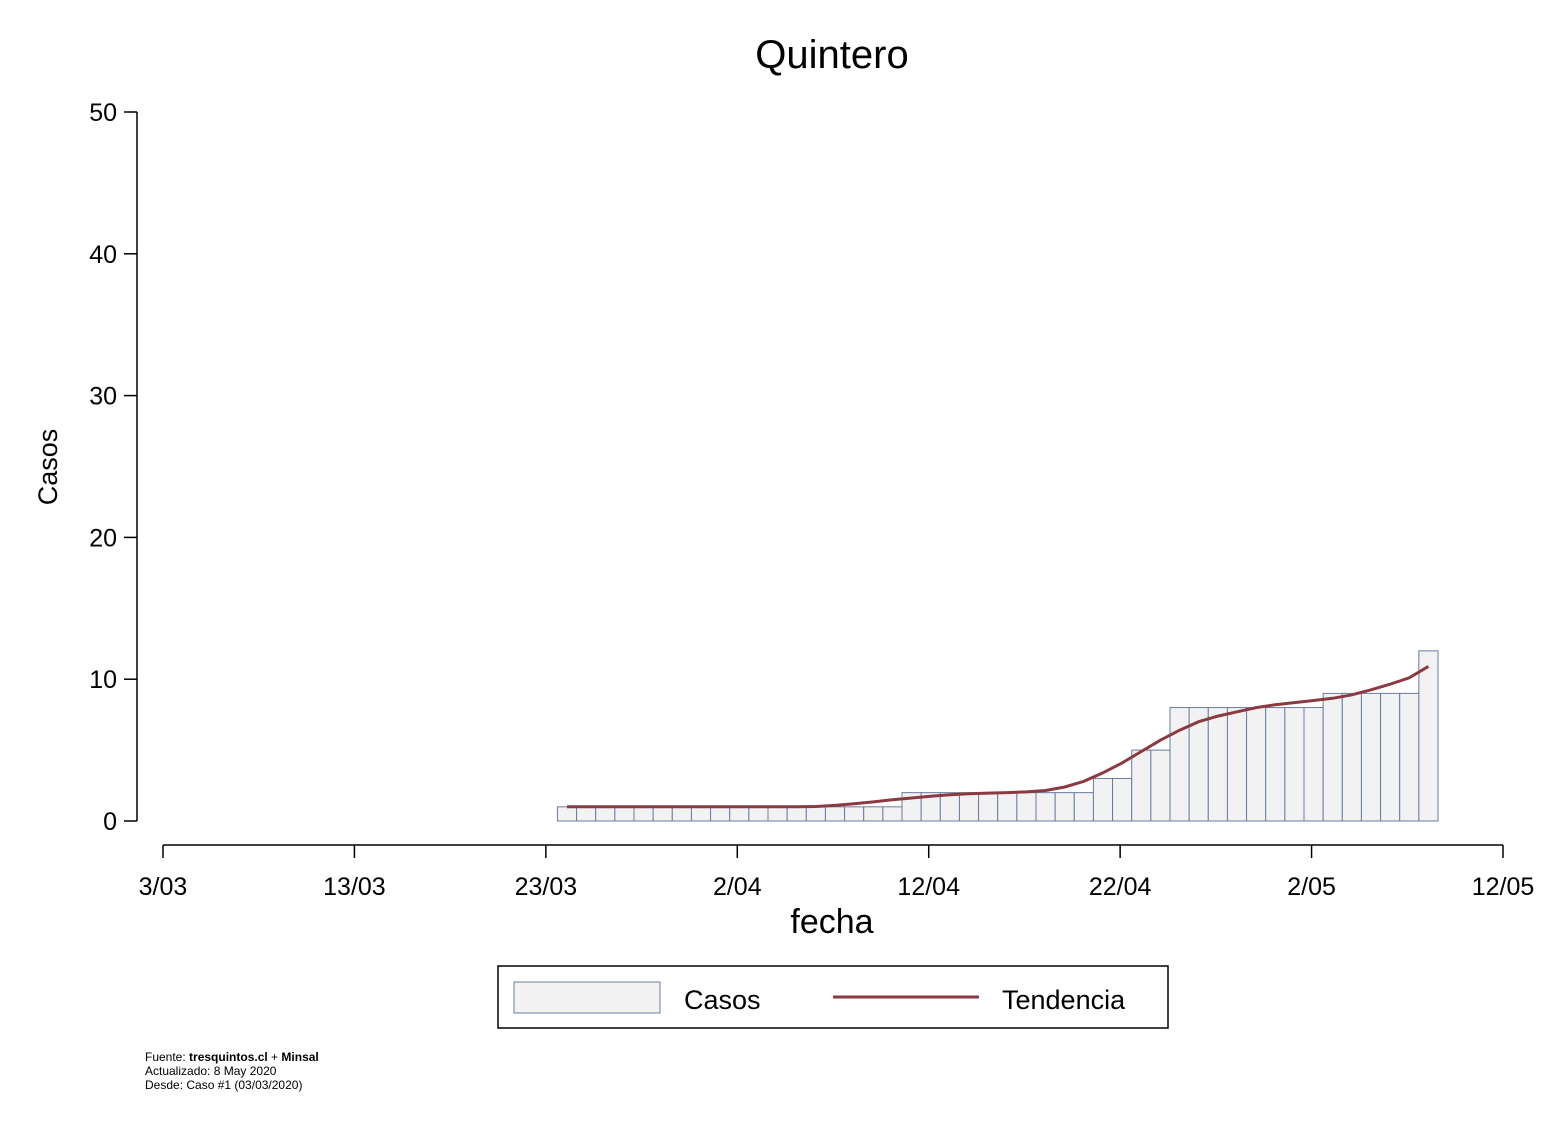 The image size is (1554, 1130). I want to click on legend: Casos Tendencia, so click(833, 997).